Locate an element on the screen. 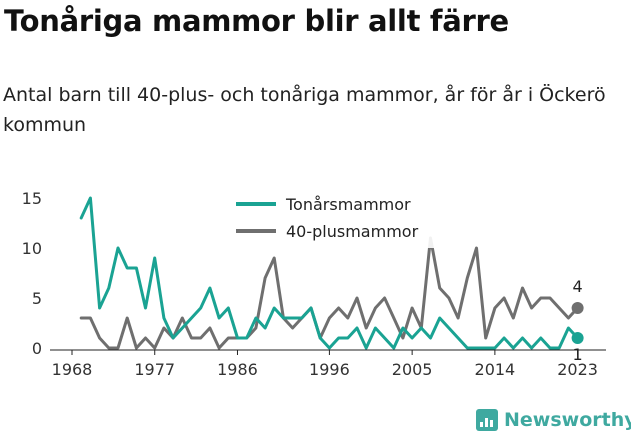 The height and width of the screenshot is (439, 631). brand-name: Newsworthy is located at coordinates (567, 420).